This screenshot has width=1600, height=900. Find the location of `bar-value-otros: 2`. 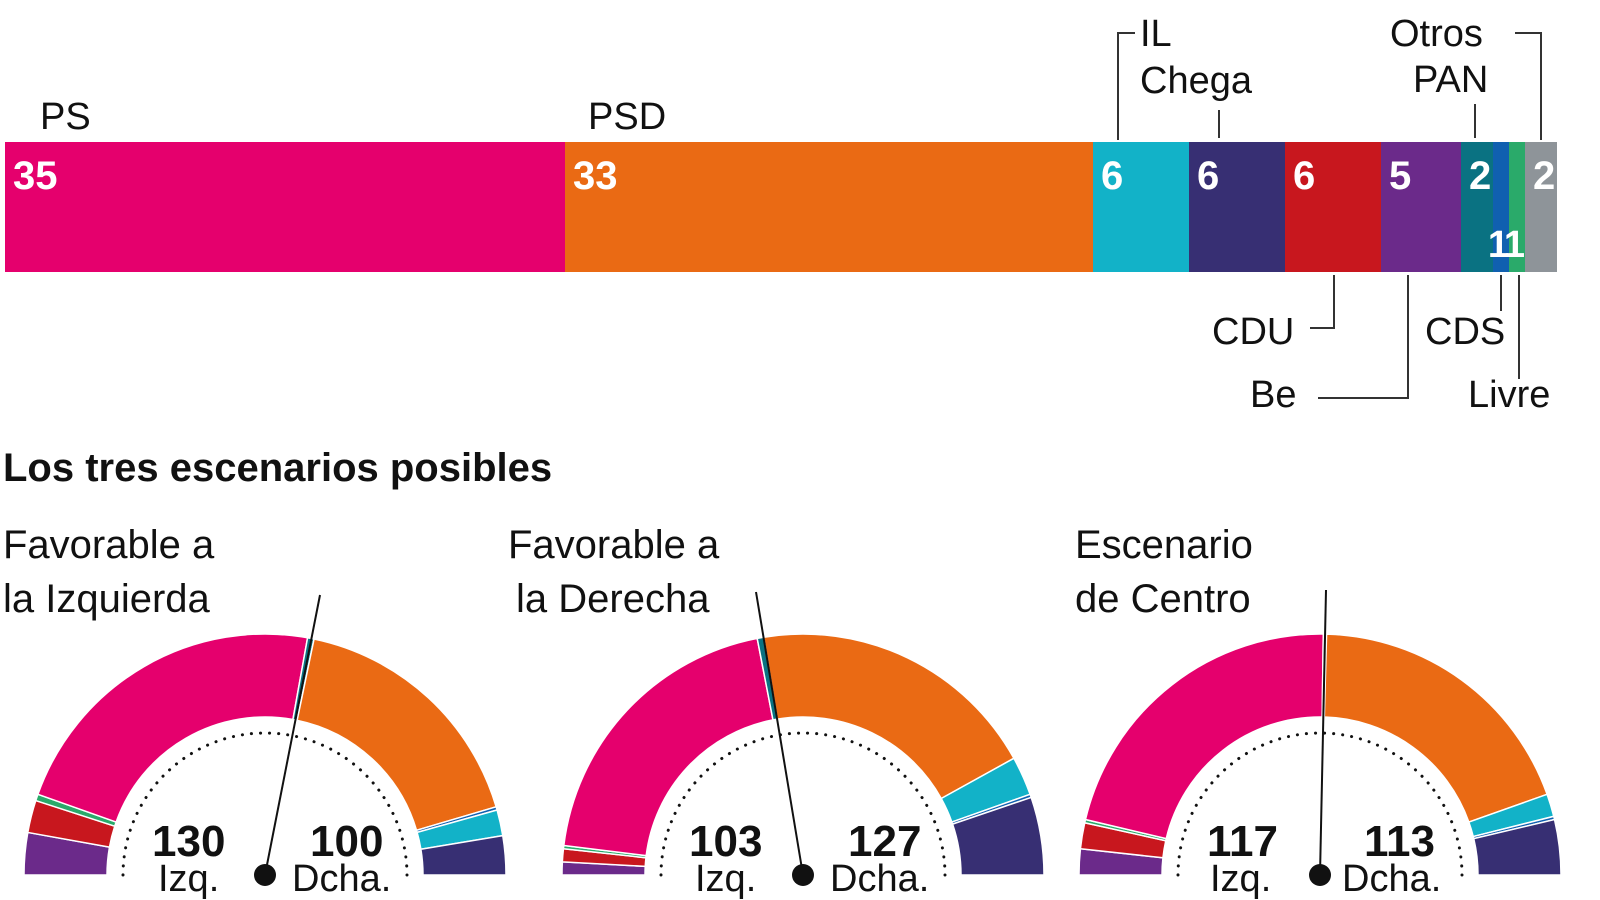

bar-value-otros: 2 is located at coordinates (1544, 176).